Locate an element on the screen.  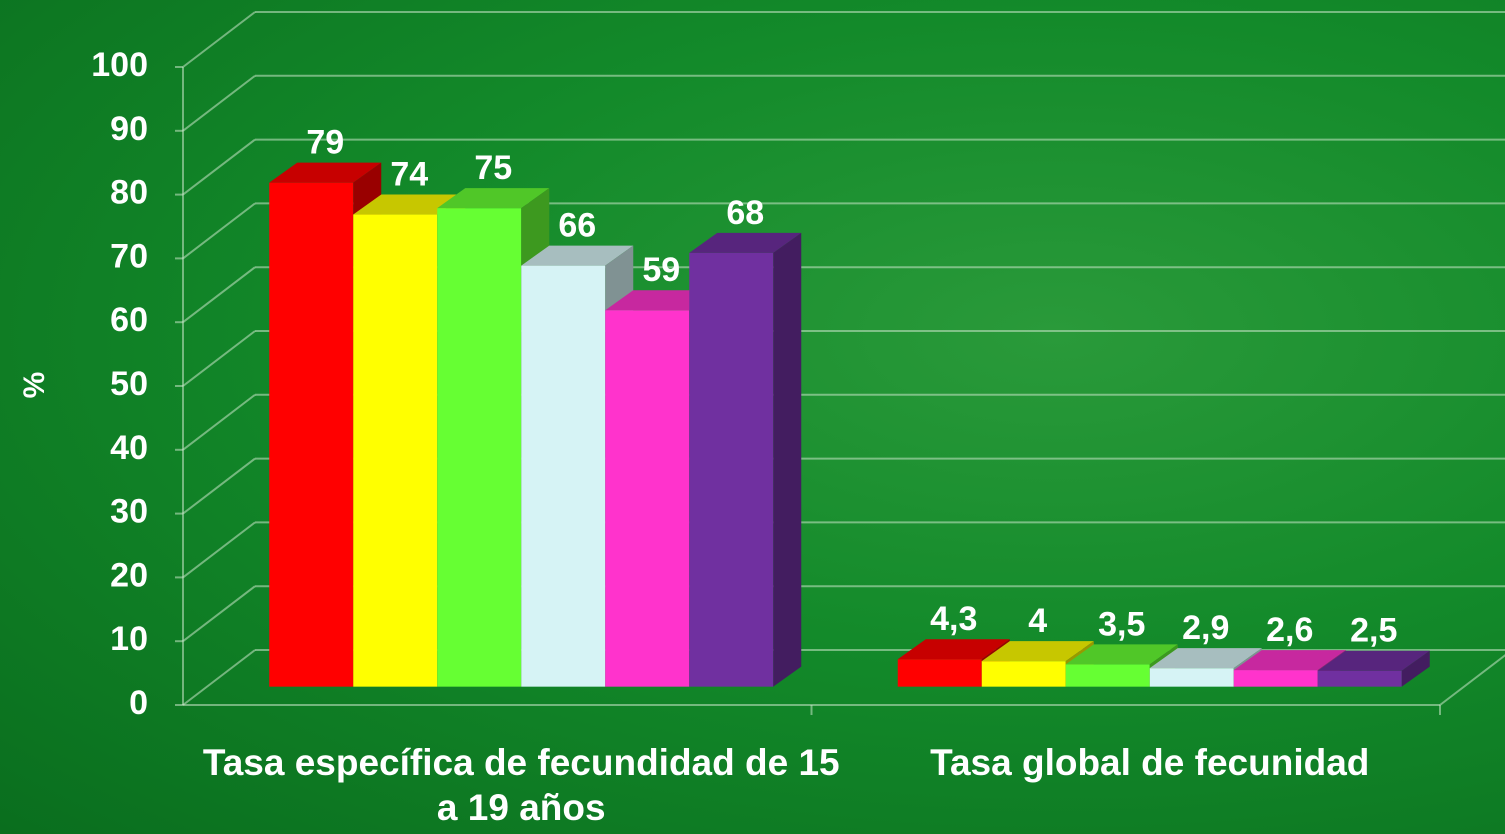
data-label: 66 is located at coordinates (577, 226).